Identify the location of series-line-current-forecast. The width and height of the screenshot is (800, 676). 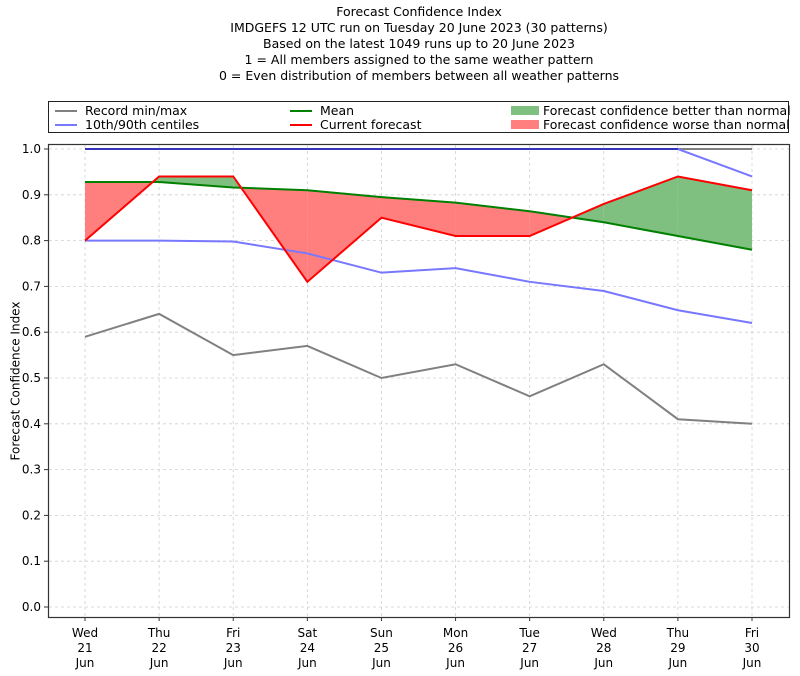
(418, 229).